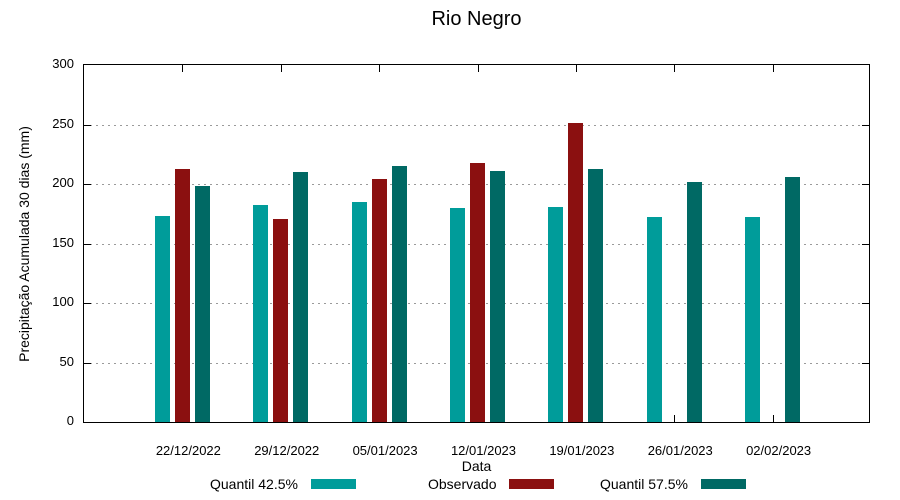 The height and width of the screenshot is (500, 900). What do you see at coordinates (793, 299) in the screenshot?
I see `bar-quantil-57-5--02-02-2023` at bounding box center [793, 299].